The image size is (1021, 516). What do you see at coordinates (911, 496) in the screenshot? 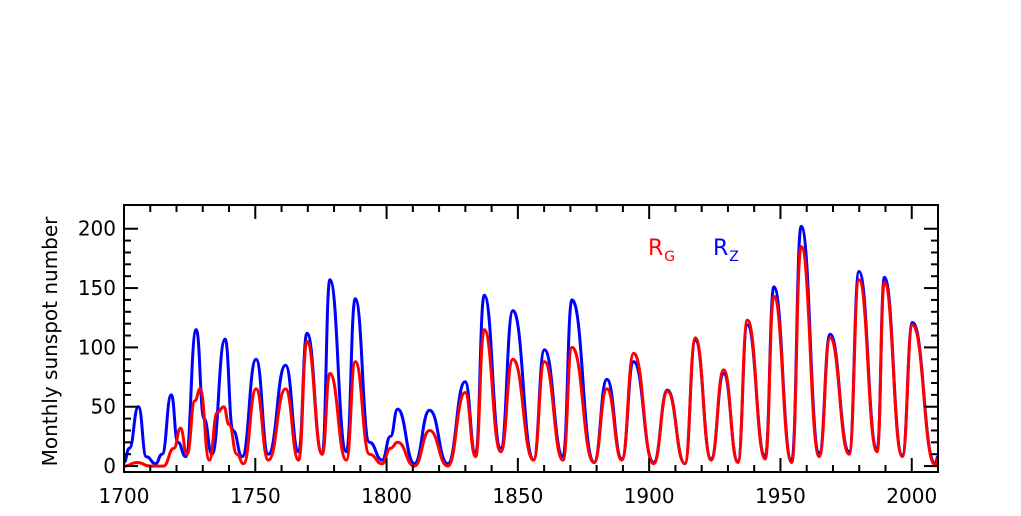
I see `x-tick-label: 2000` at bounding box center [911, 496].